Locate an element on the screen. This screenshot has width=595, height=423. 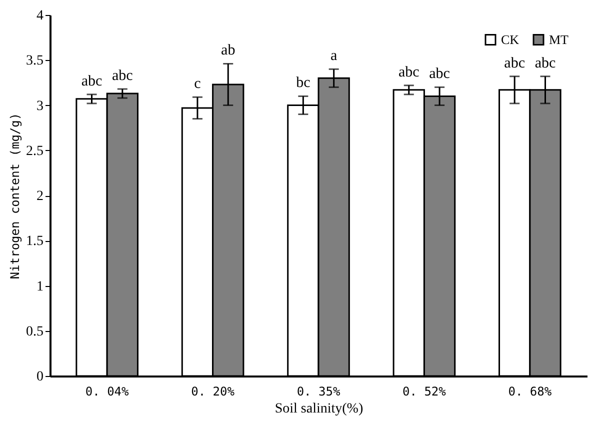
y-tick-label: 3 is located at coordinates (40, 106).